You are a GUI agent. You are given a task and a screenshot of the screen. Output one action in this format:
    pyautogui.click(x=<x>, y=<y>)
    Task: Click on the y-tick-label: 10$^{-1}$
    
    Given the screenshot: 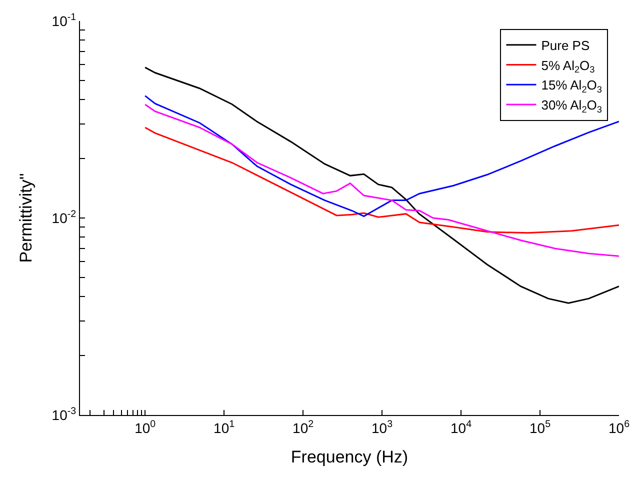 What is the action you would take?
    pyautogui.click(x=64, y=20)
    